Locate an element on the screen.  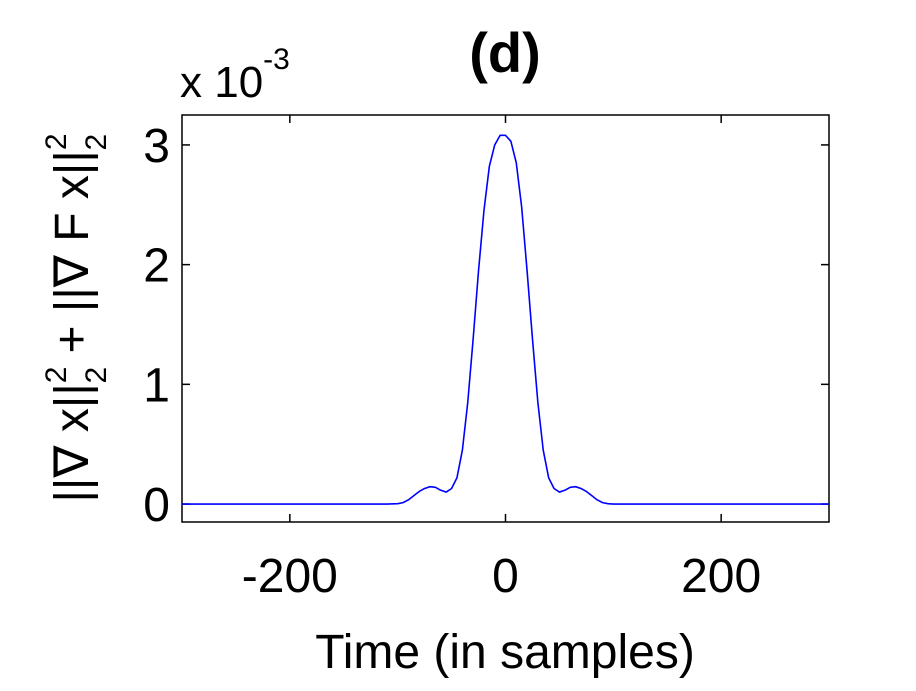
y-tick-label: 1 is located at coordinates (156, 385).